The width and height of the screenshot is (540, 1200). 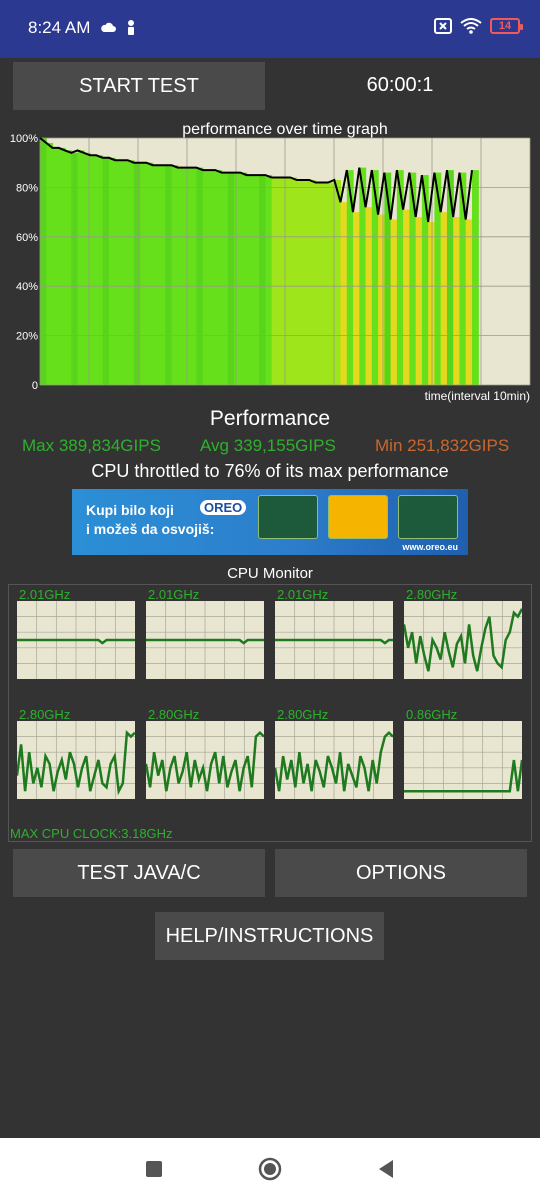 What do you see at coordinates (442, 445) in the screenshot?
I see `min-performance: Min 251,832GIPS` at bounding box center [442, 445].